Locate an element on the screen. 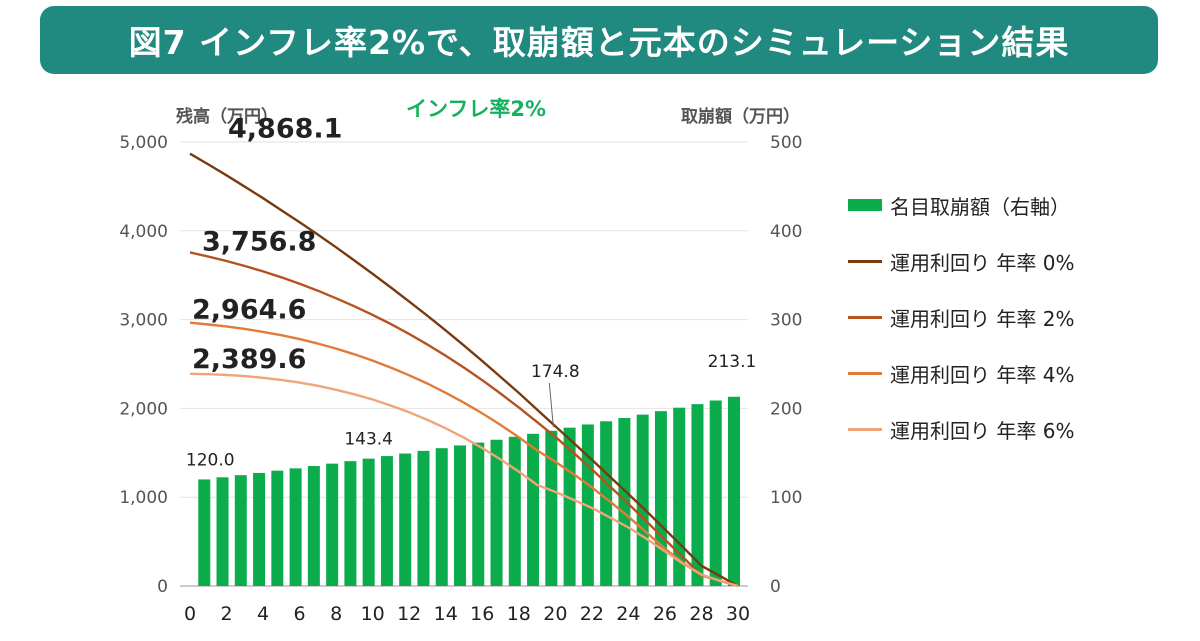 This screenshot has height=641, width=1200. left-axis-tick-label: 4,000 is located at coordinates (143, 232).